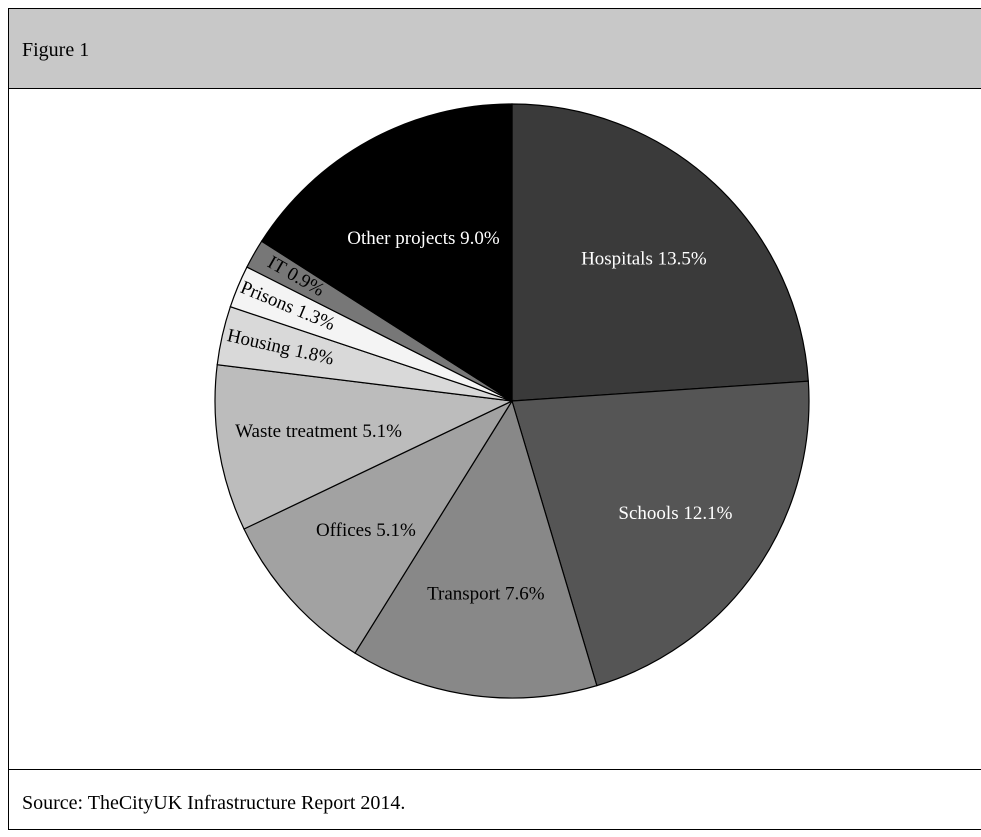 The width and height of the screenshot is (981, 837). I want to click on pie-slice-hospitals, so click(660, 252).